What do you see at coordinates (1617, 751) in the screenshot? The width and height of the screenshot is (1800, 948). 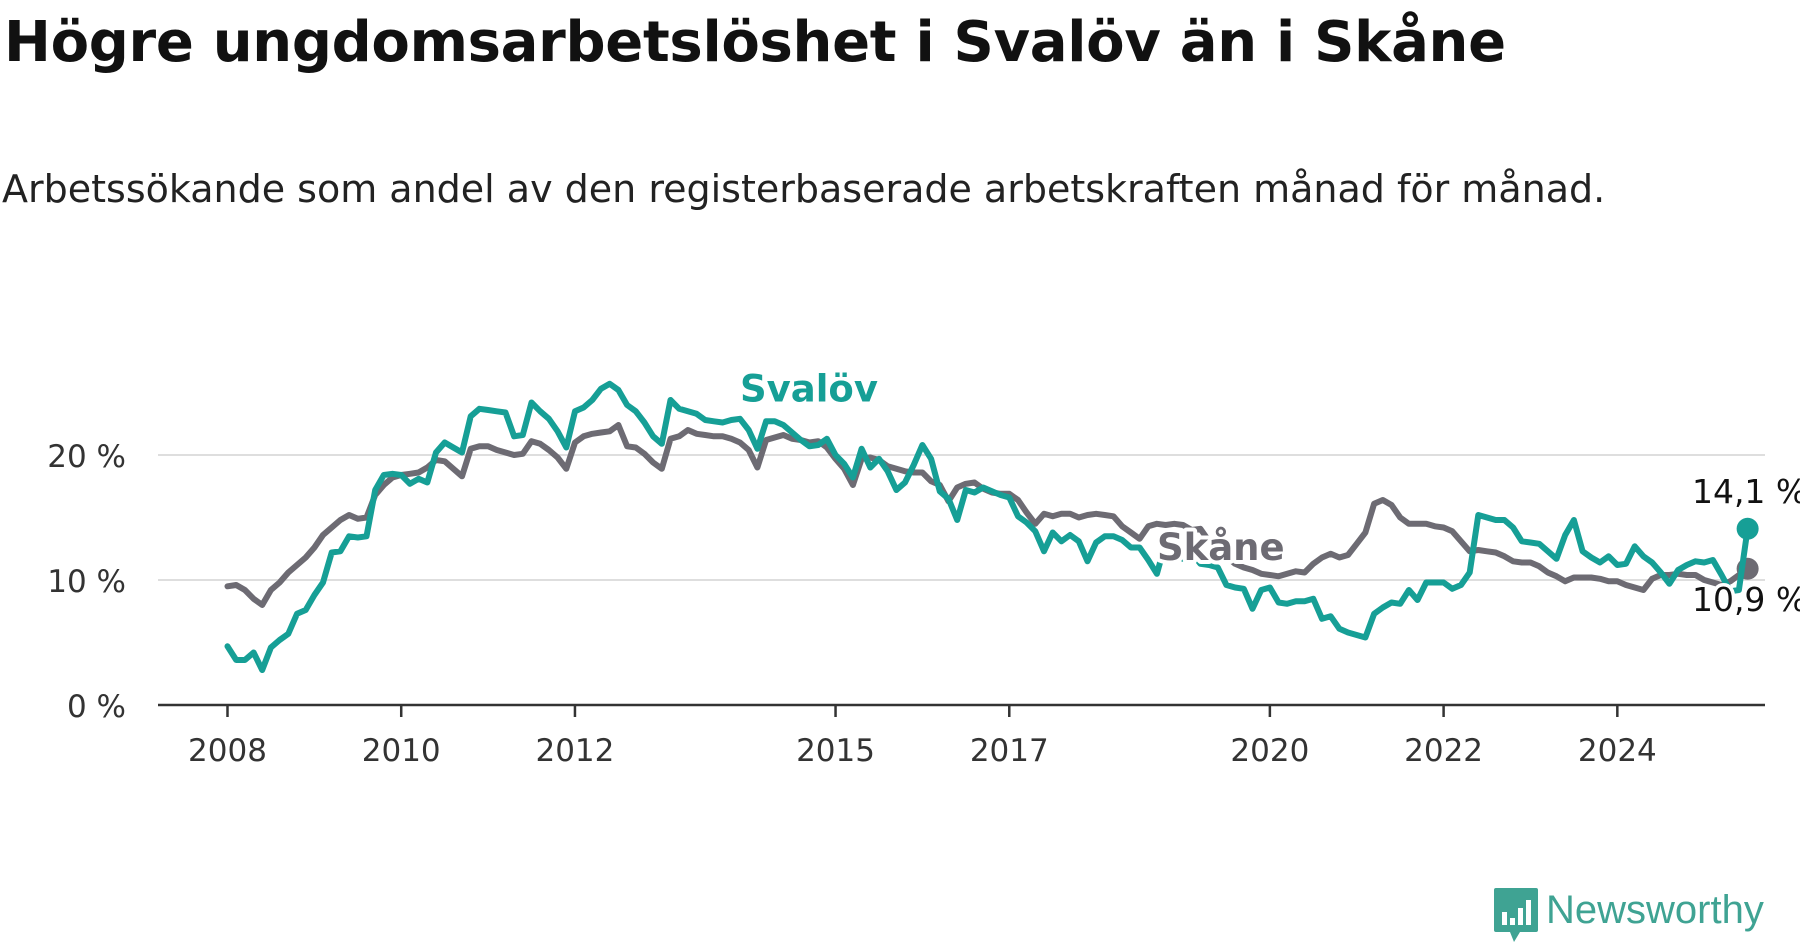 I see `x-tick-label-2024: 2024` at bounding box center [1617, 751].